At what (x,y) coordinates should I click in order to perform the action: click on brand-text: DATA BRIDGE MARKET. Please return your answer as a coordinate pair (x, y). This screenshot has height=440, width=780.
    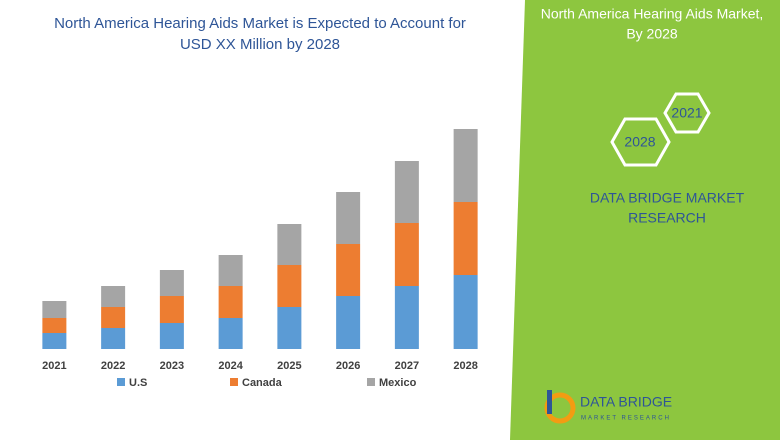
    Looking at the image, I should click on (667, 198).